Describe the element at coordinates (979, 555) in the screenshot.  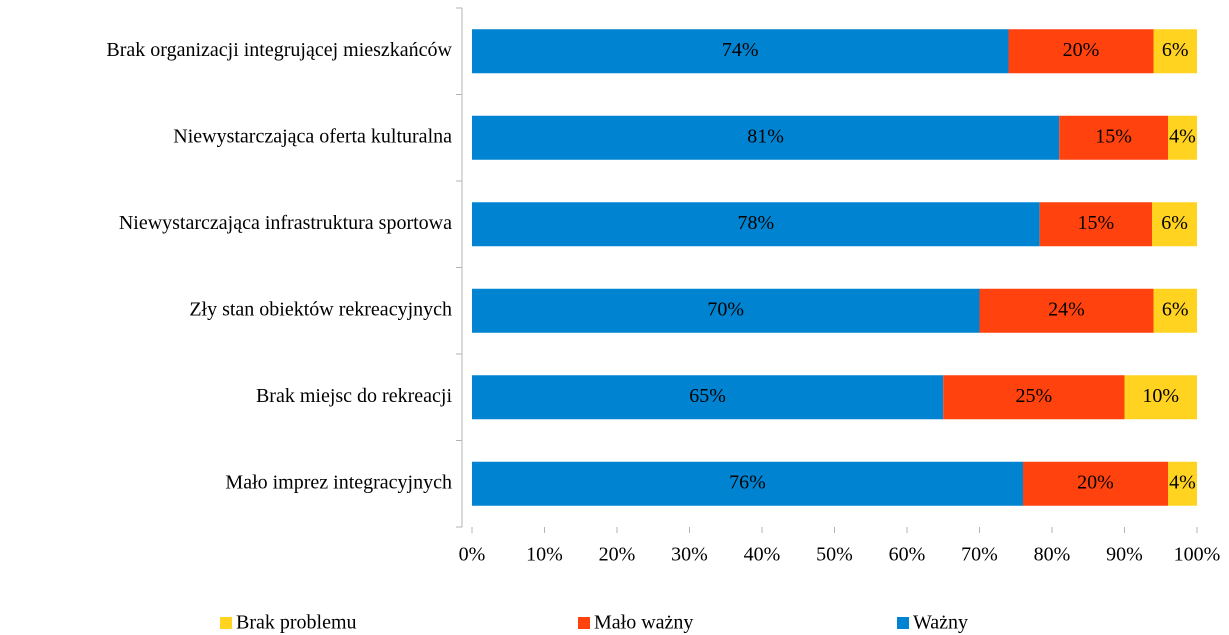
I see `x-tick-label: 70%` at that location.